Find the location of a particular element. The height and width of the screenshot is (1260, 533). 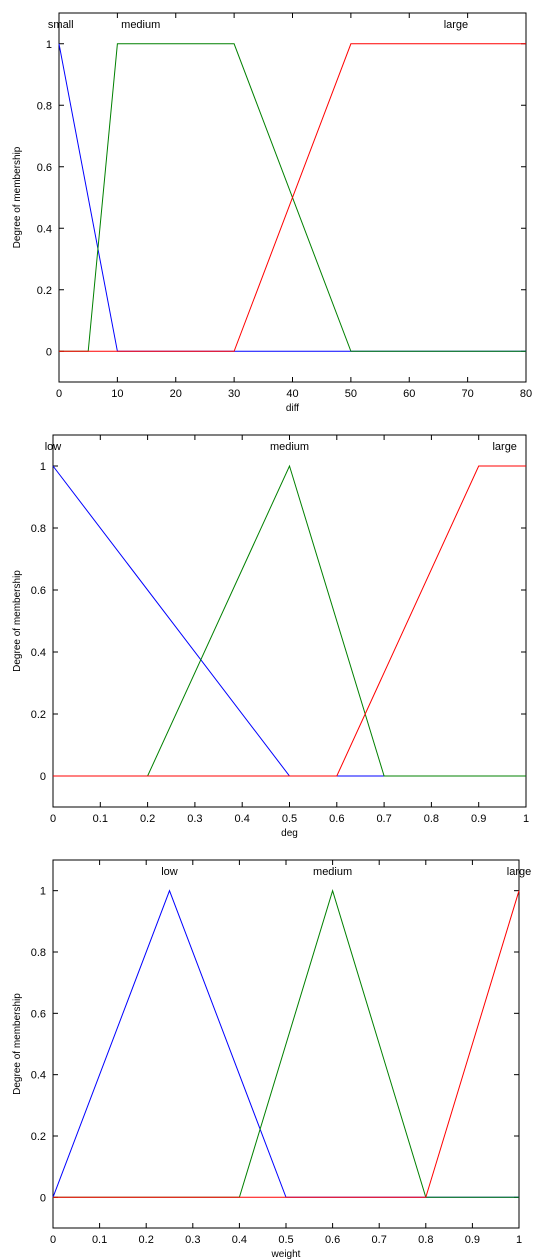

x-tick-label: 10 is located at coordinates (117, 394).